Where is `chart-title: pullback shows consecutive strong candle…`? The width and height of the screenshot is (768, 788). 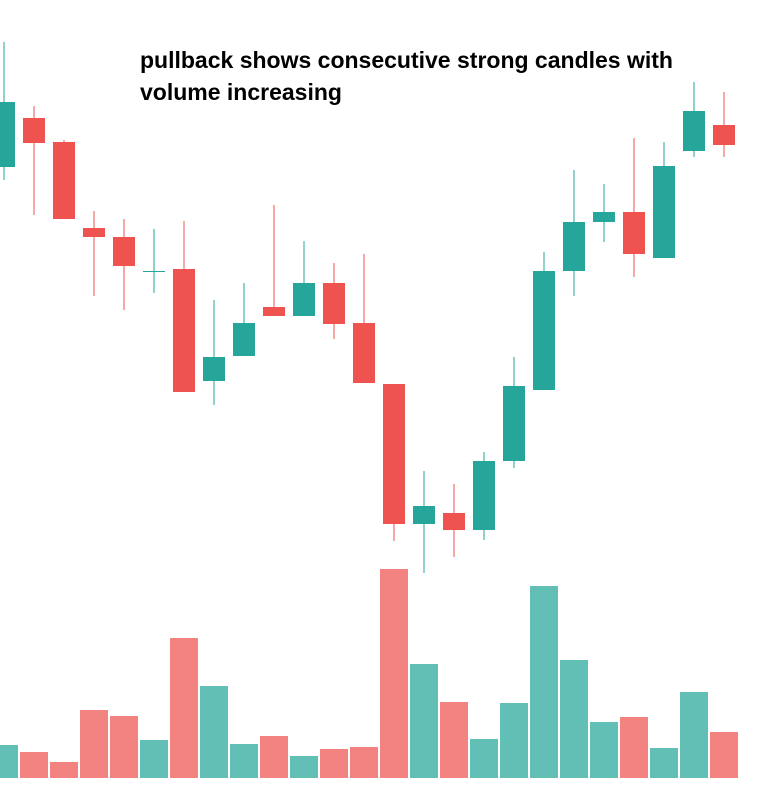 chart-title: pullback shows consecutive strong candle… is located at coordinates (406, 76).